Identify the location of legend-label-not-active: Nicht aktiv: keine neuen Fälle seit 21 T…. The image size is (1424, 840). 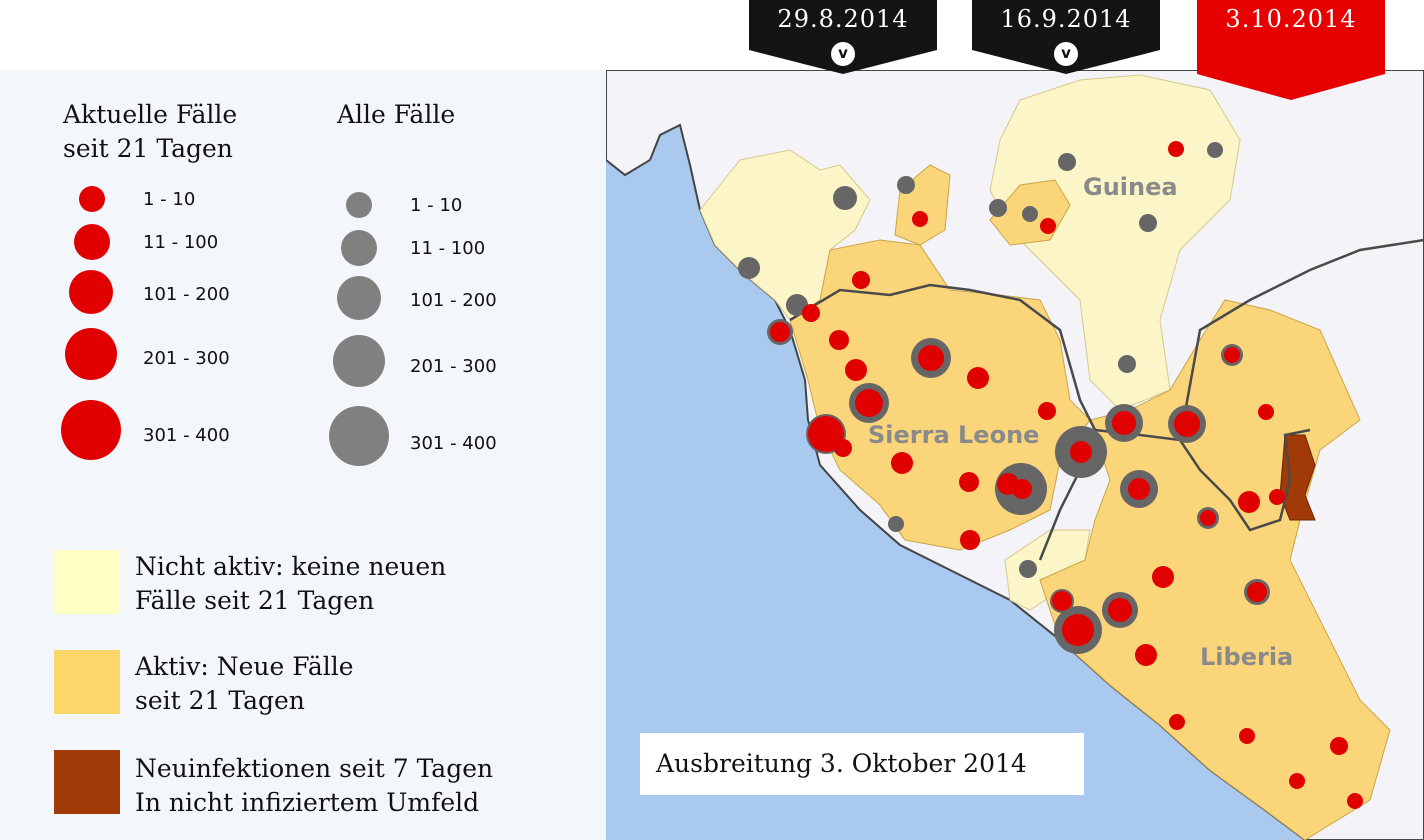
(291, 583).